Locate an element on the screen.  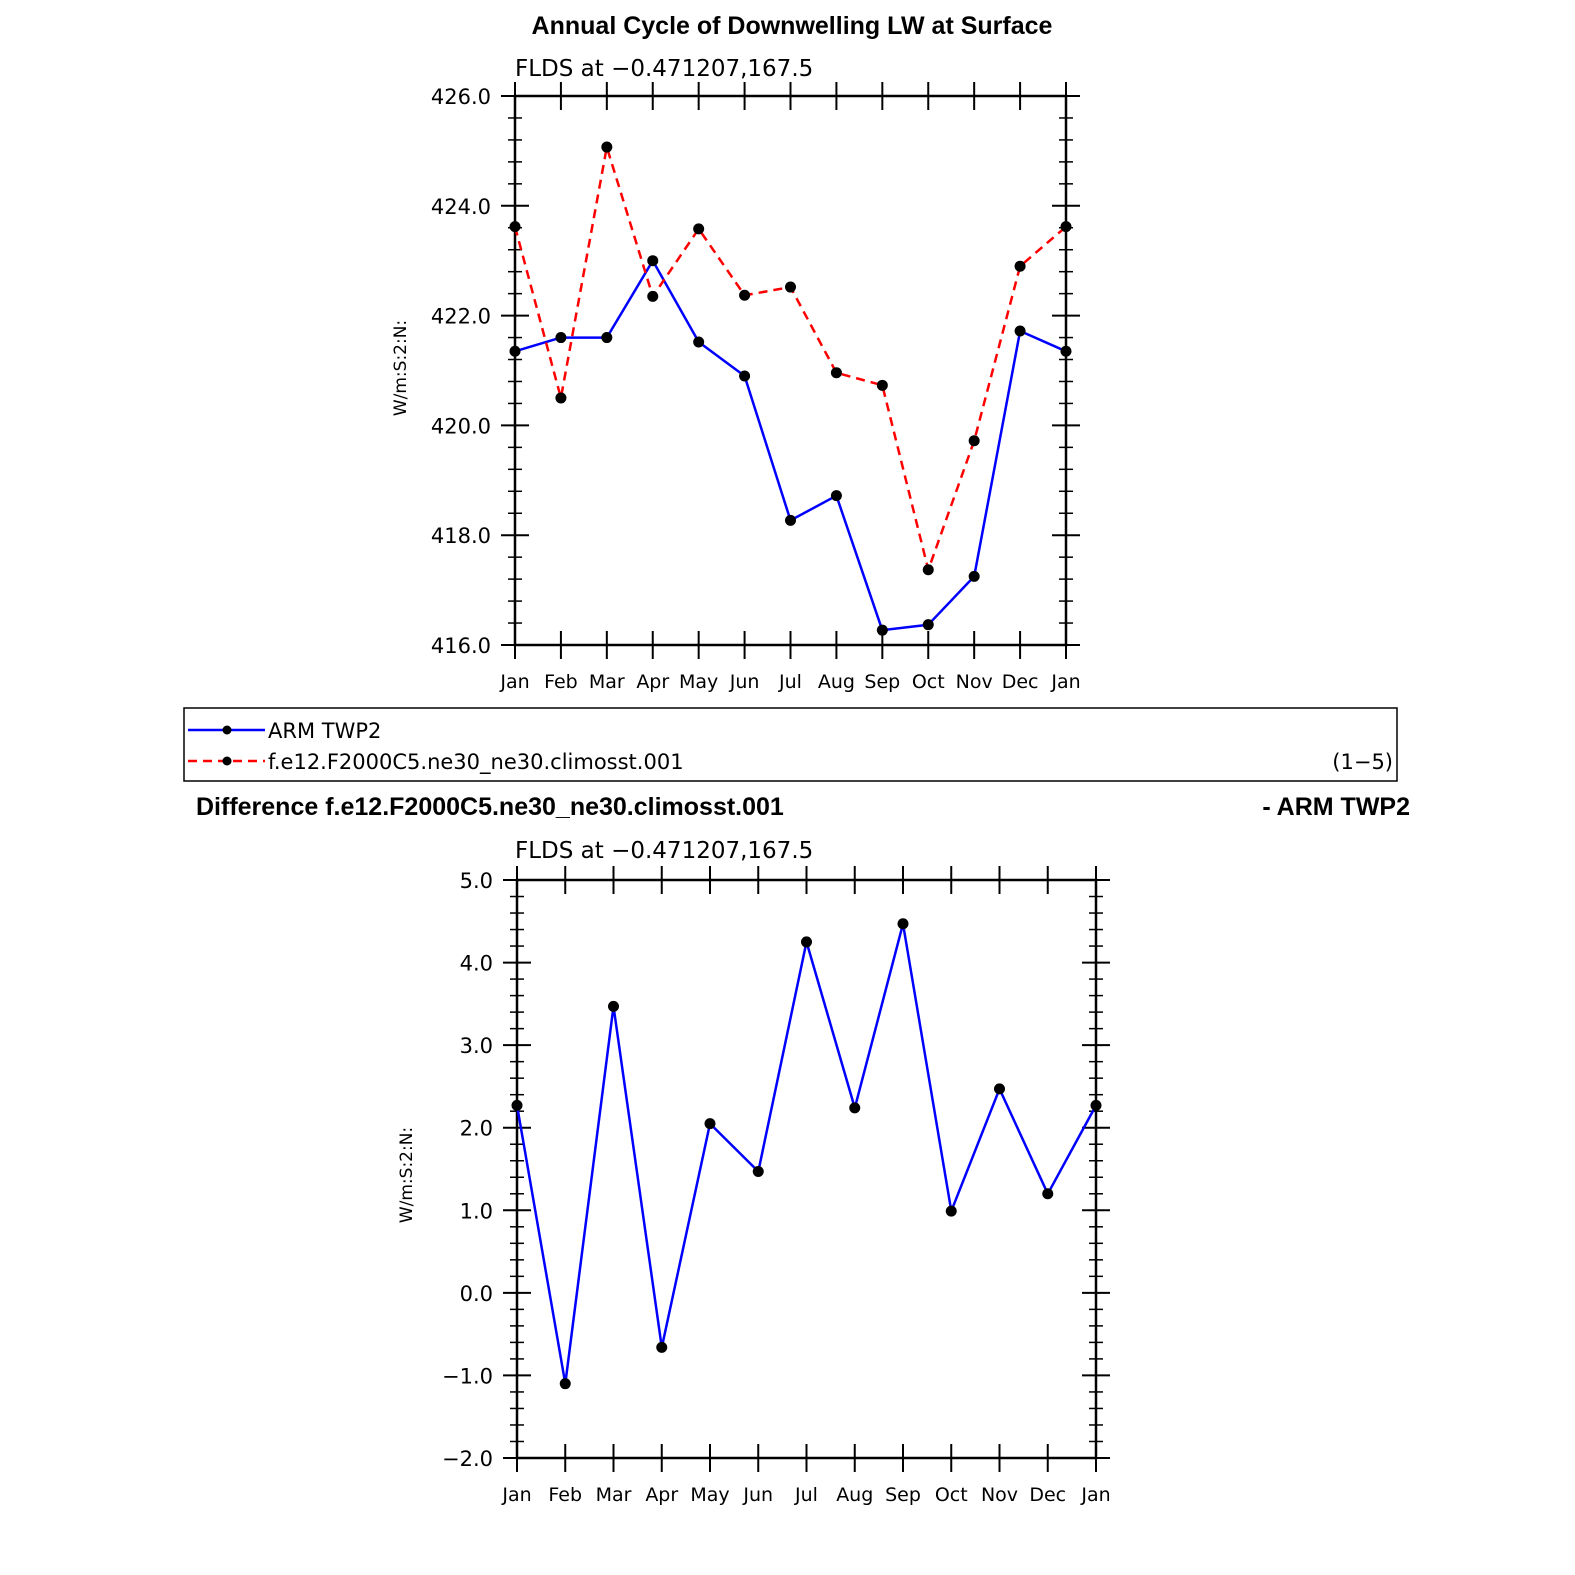
chart2-xtick-label: Oct is located at coordinates (951, 1495).